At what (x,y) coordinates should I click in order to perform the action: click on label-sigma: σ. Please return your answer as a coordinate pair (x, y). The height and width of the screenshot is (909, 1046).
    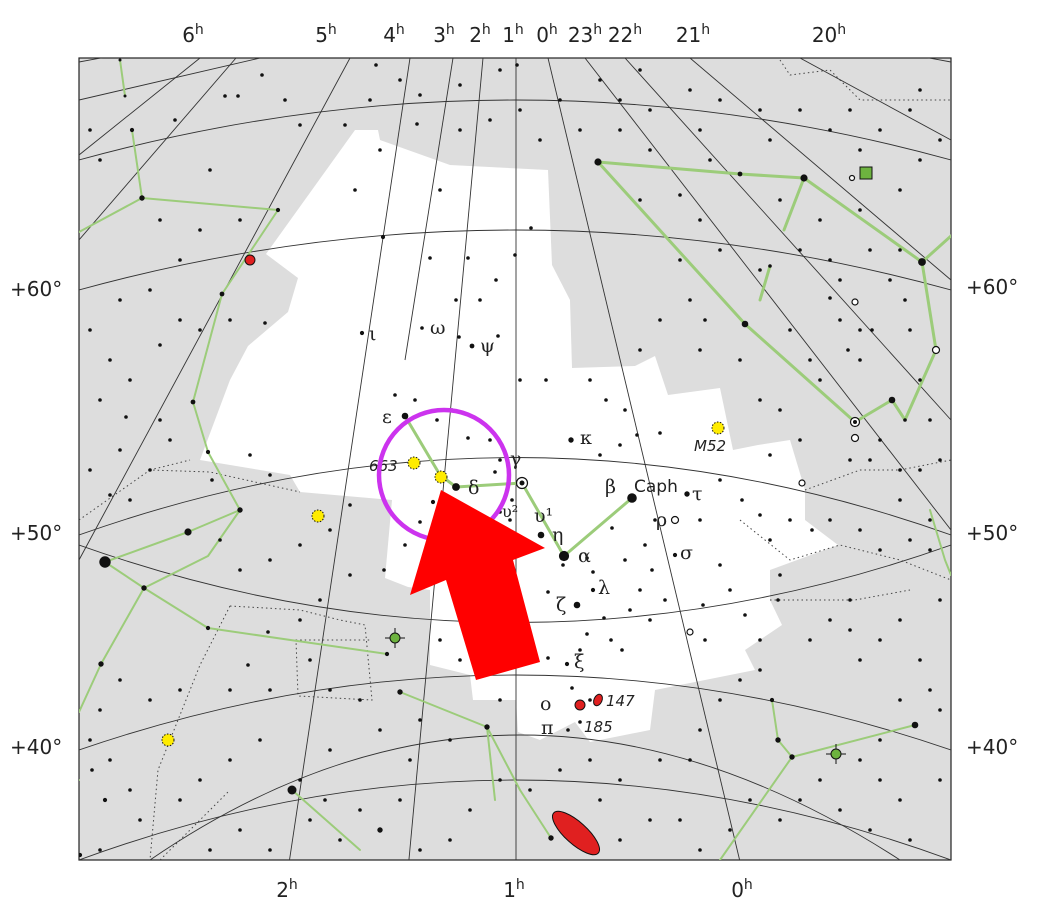
    Looking at the image, I should click on (686, 553).